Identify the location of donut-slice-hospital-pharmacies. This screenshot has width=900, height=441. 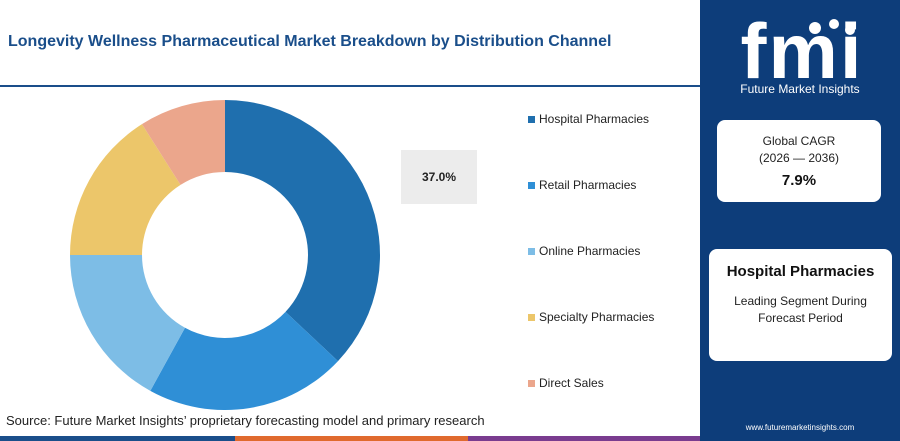
(302, 231).